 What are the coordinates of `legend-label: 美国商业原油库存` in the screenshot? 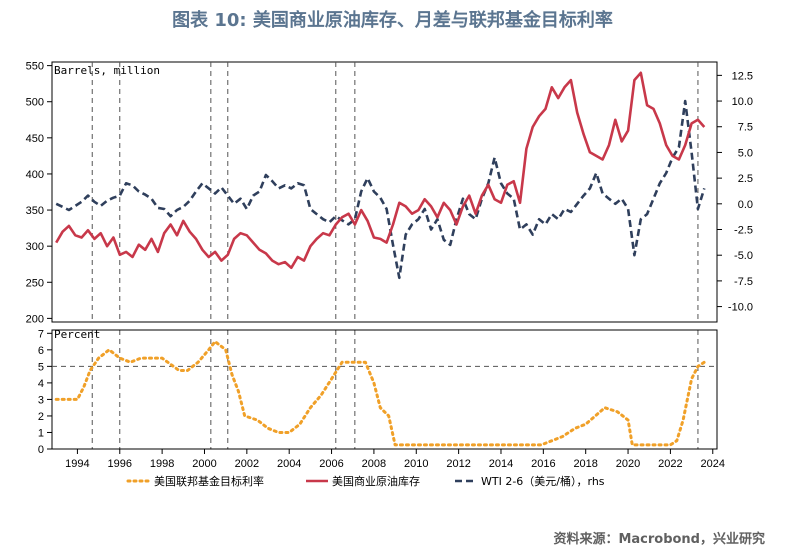 It's located at (376, 481).